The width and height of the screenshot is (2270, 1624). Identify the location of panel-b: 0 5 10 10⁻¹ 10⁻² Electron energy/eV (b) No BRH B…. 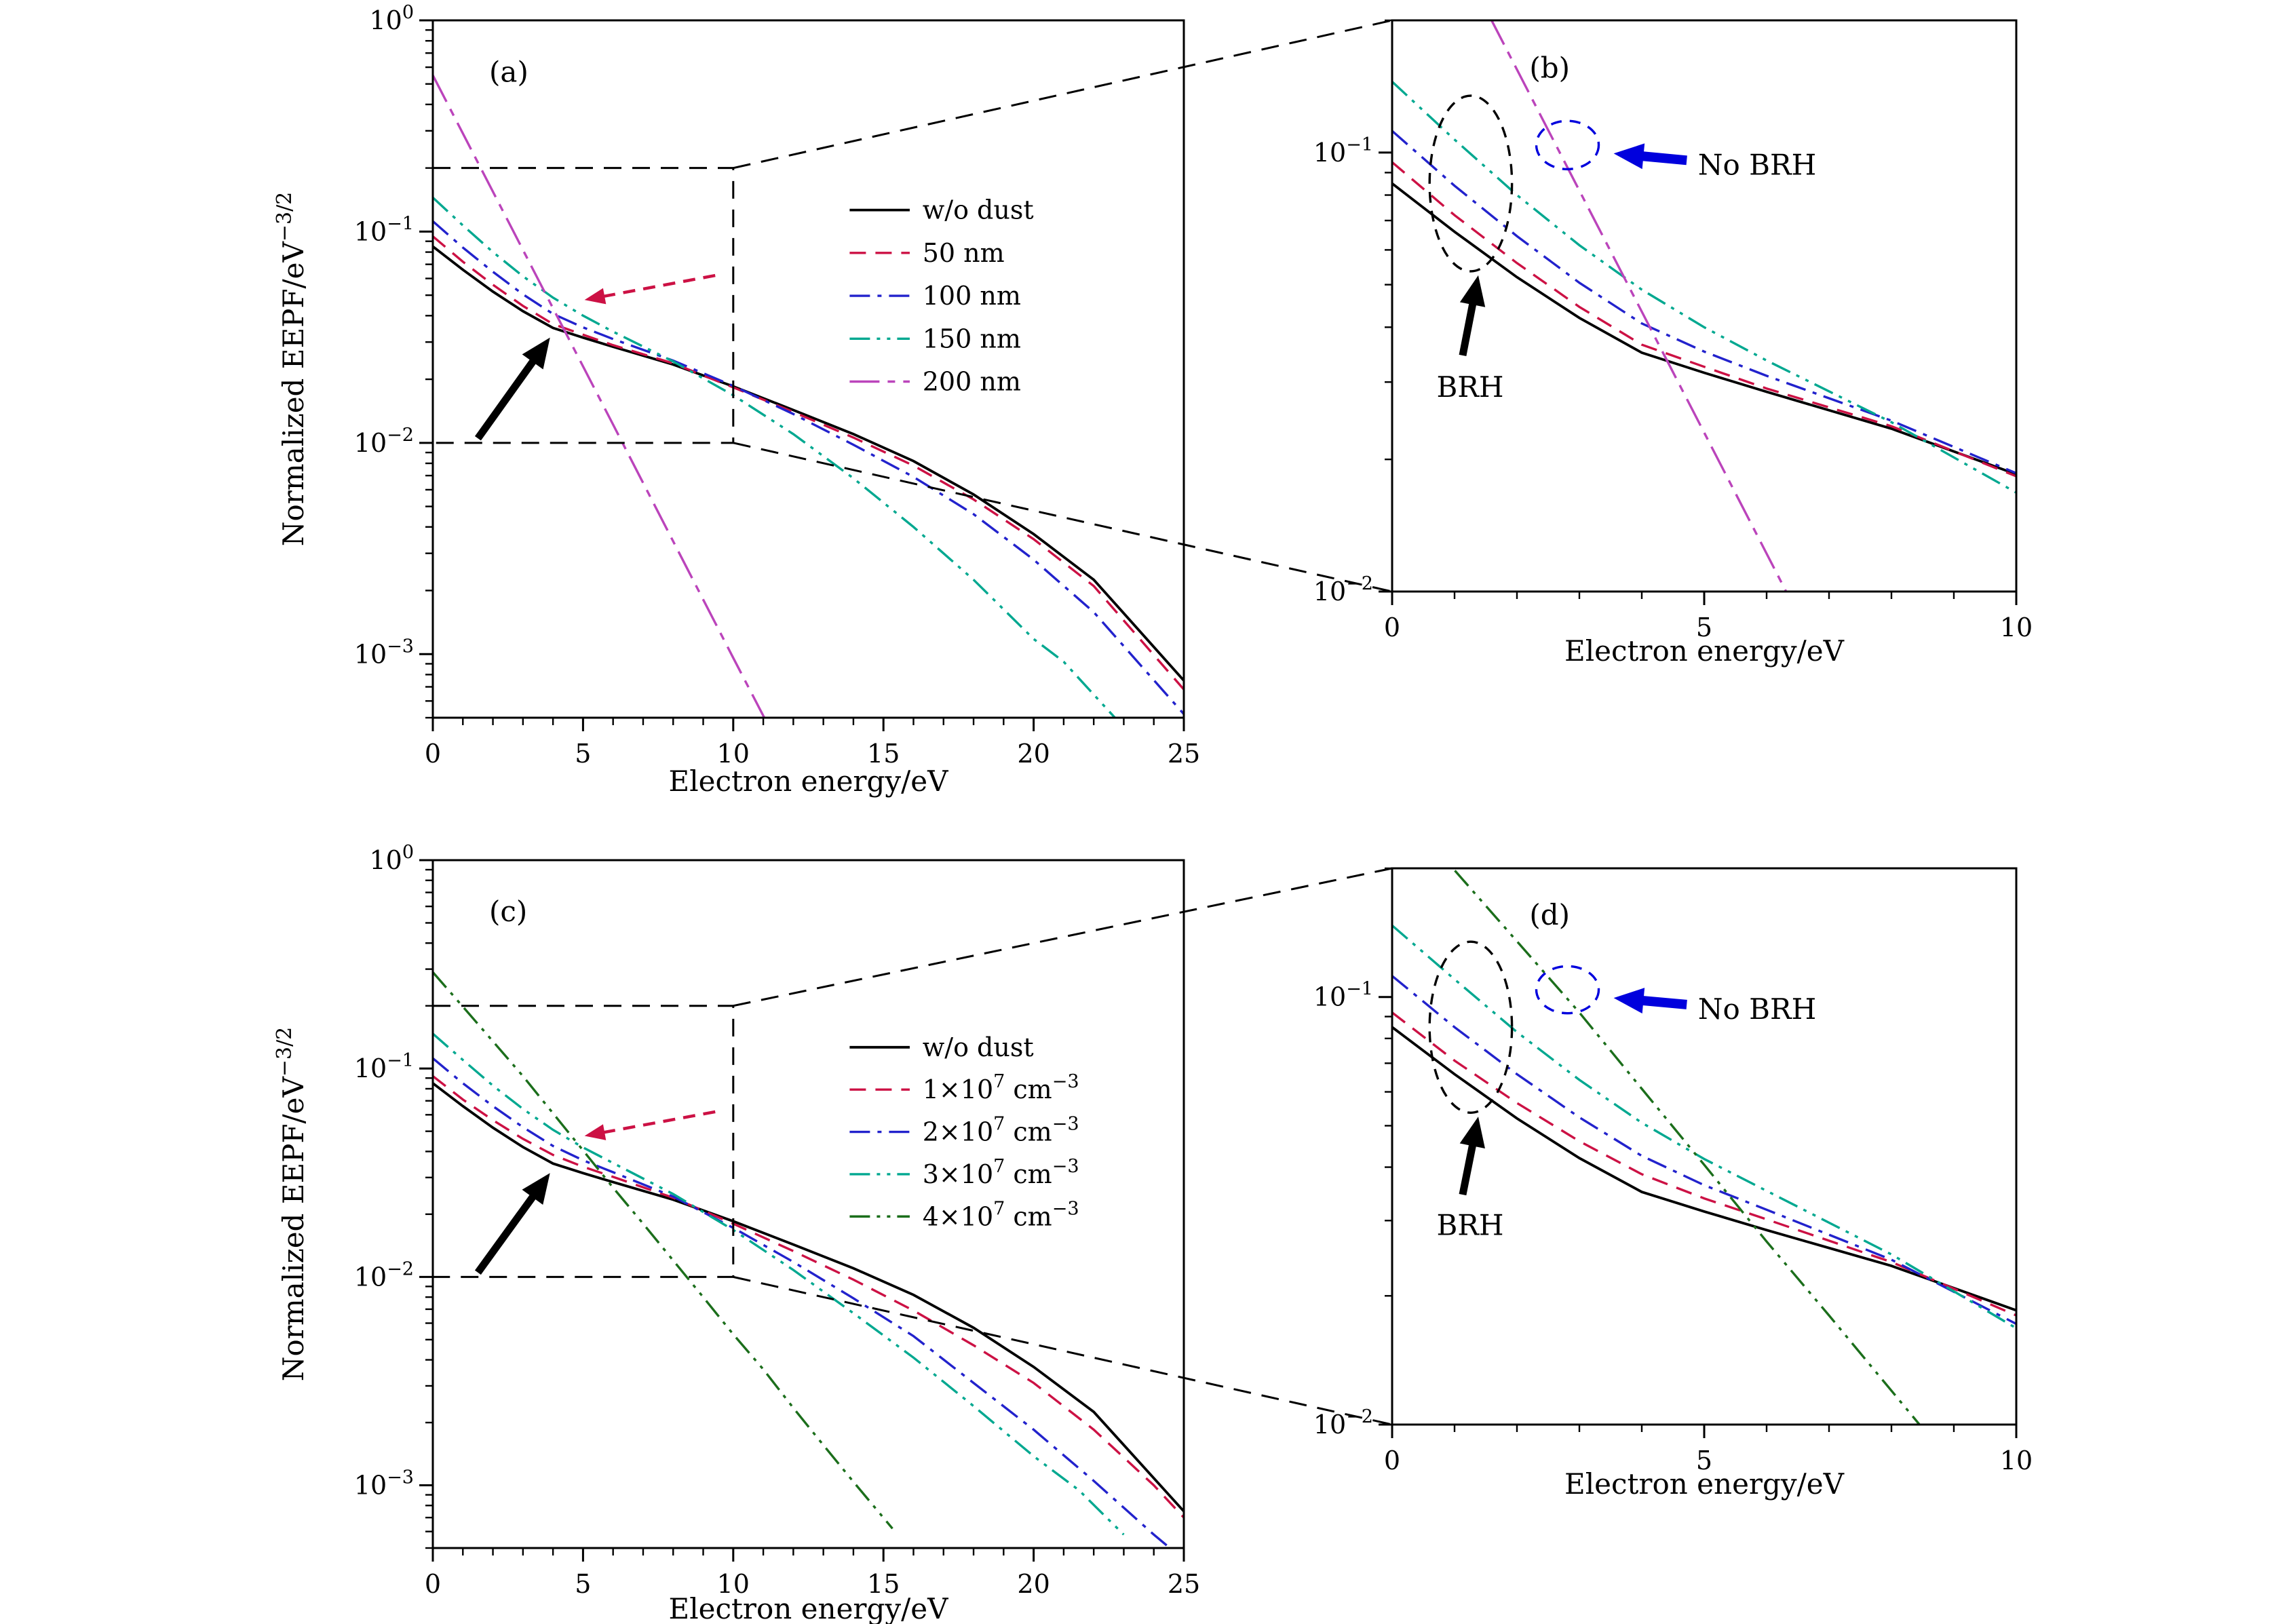
(1673, 343).